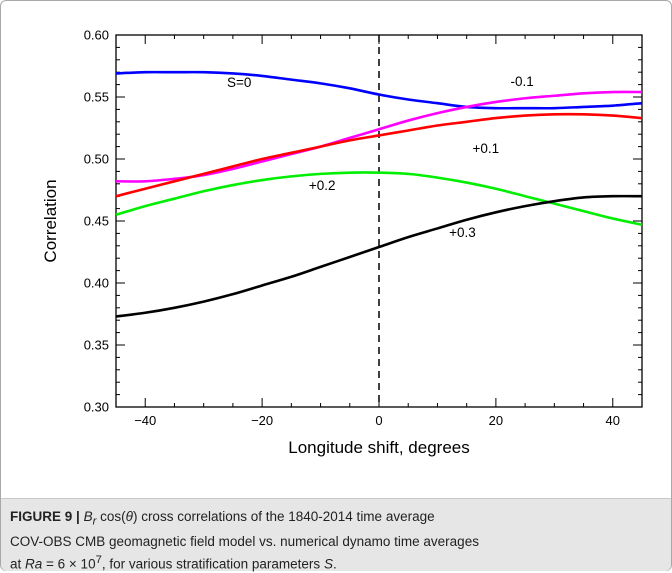 The width and height of the screenshot is (672, 573). I want to click on caption-line-3b: , for various stratification parameters, so click(212, 564).